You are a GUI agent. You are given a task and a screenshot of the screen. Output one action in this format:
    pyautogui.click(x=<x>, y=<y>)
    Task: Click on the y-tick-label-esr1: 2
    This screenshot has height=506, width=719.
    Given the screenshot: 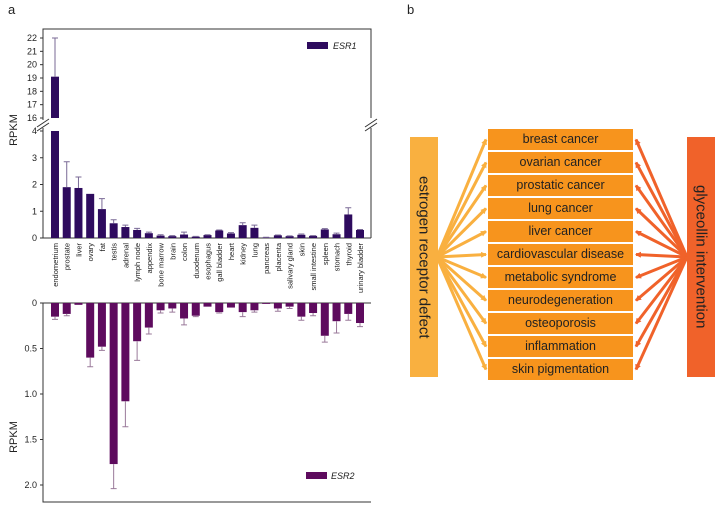 What is the action you would take?
    pyautogui.click(x=34, y=185)
    